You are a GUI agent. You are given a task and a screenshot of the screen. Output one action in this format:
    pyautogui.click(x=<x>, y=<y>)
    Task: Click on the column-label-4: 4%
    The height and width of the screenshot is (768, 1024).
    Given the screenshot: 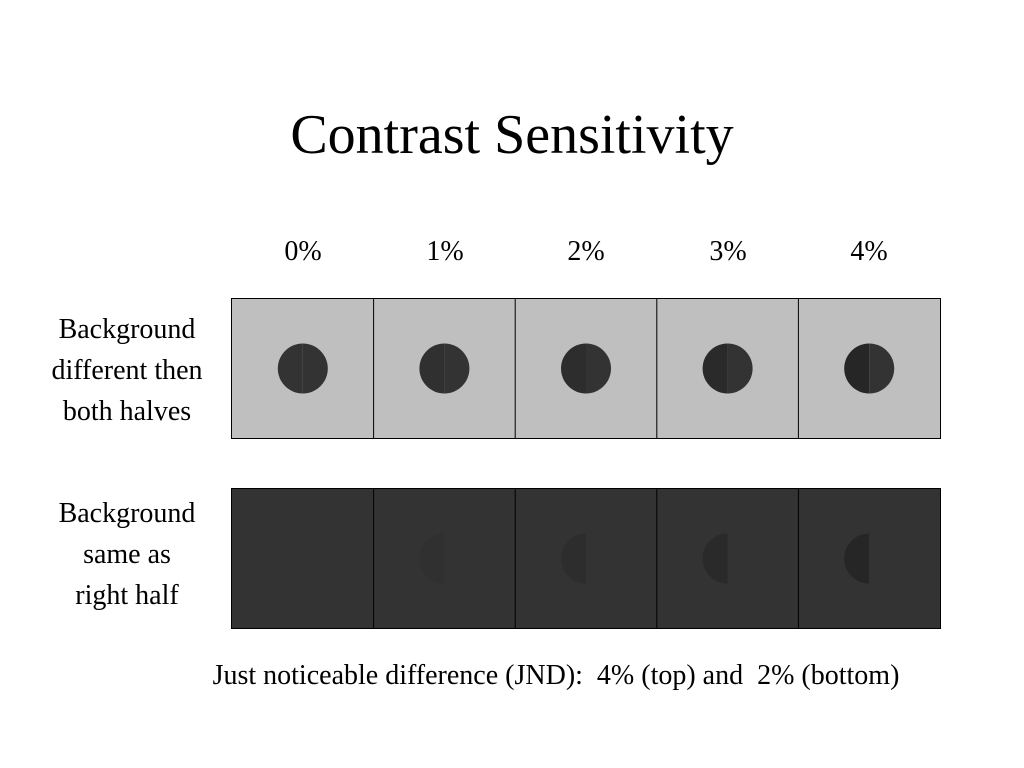 What is the action you would take?
    pyautogui.click(x=869, y=251)
    